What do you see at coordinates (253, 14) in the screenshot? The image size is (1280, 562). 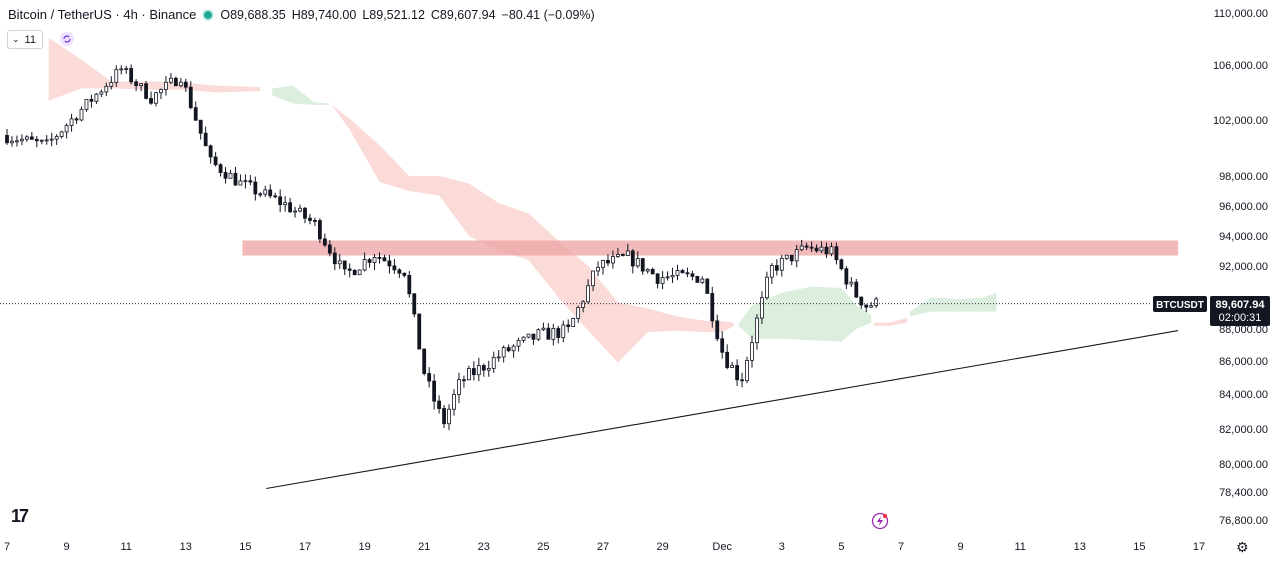 I see `ohlc-open: O89,688.35` at bounding box center [253, 14].